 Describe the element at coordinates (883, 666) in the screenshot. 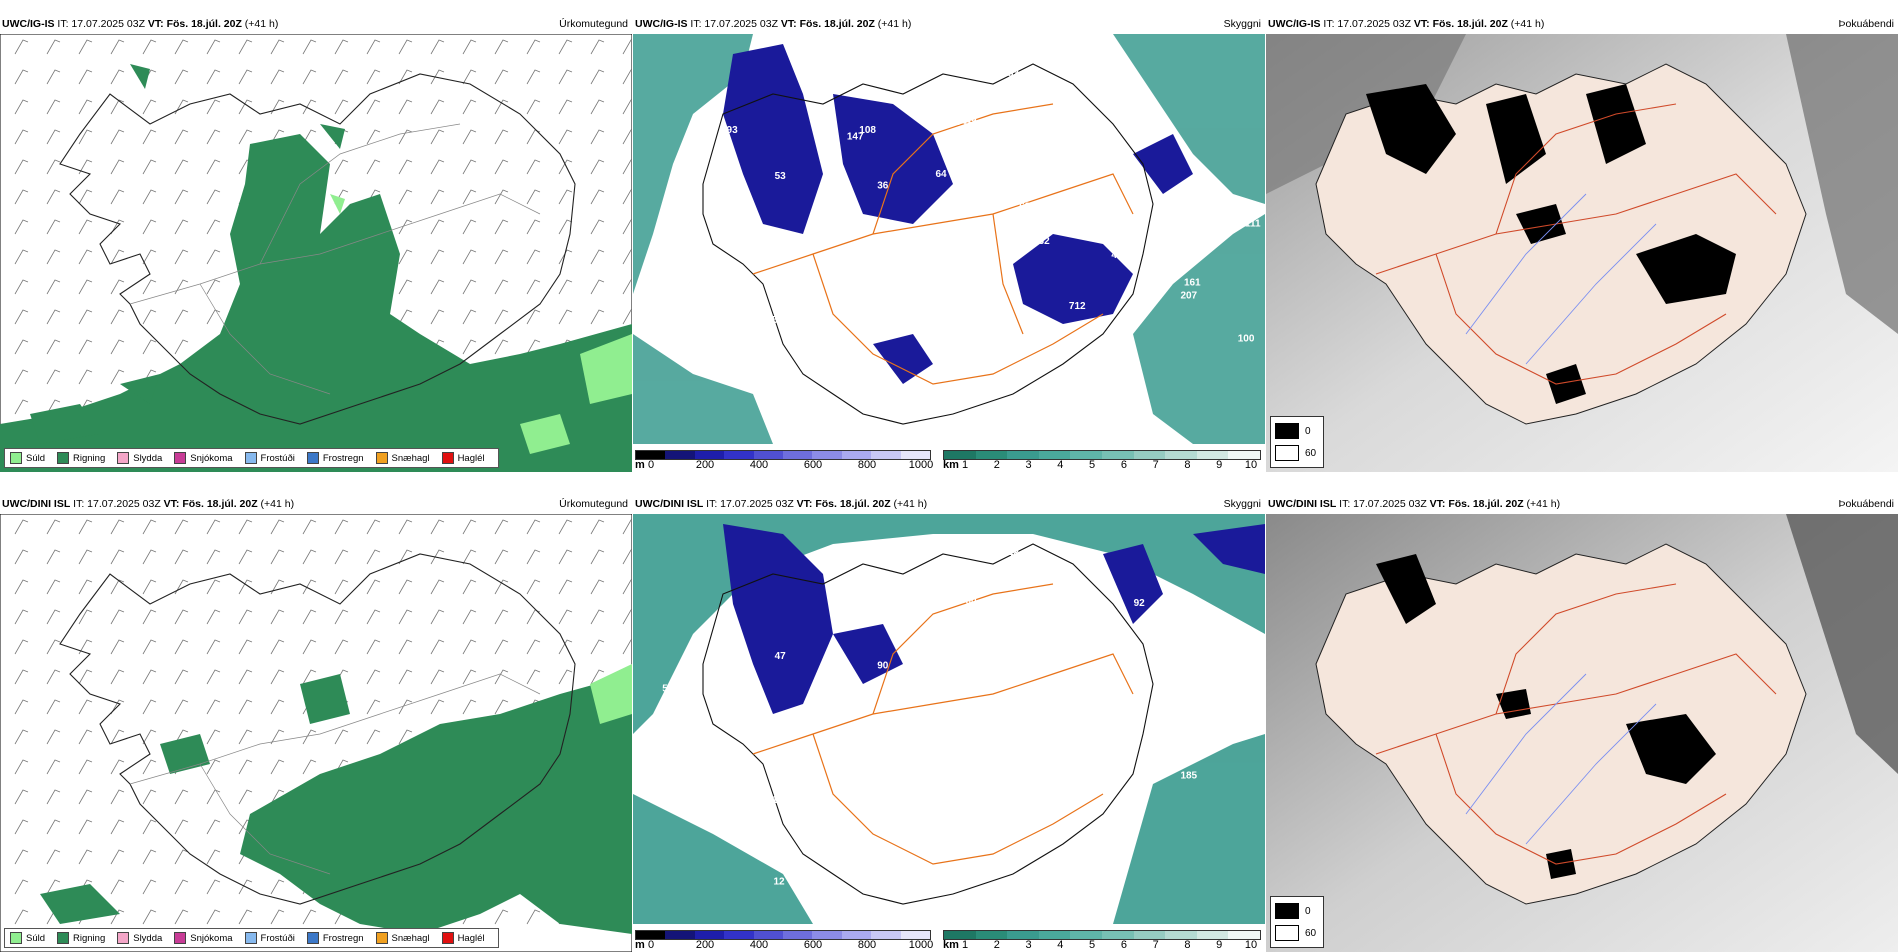

I see `visibility-label: 90` at that location.